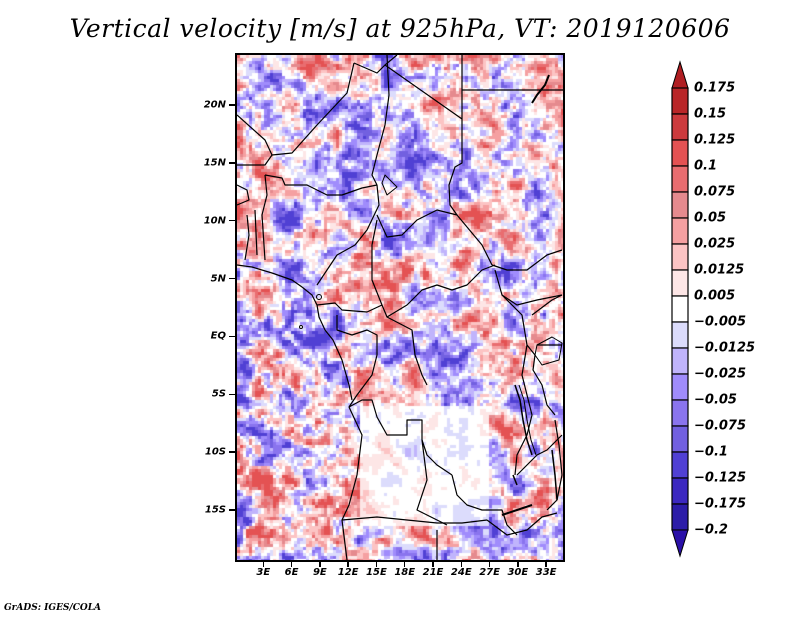 This screenshot has width=800, height=618. Describe the element at coordinates (352, 483) in the screenshot. I see `border-angola-west-coast` at that location.